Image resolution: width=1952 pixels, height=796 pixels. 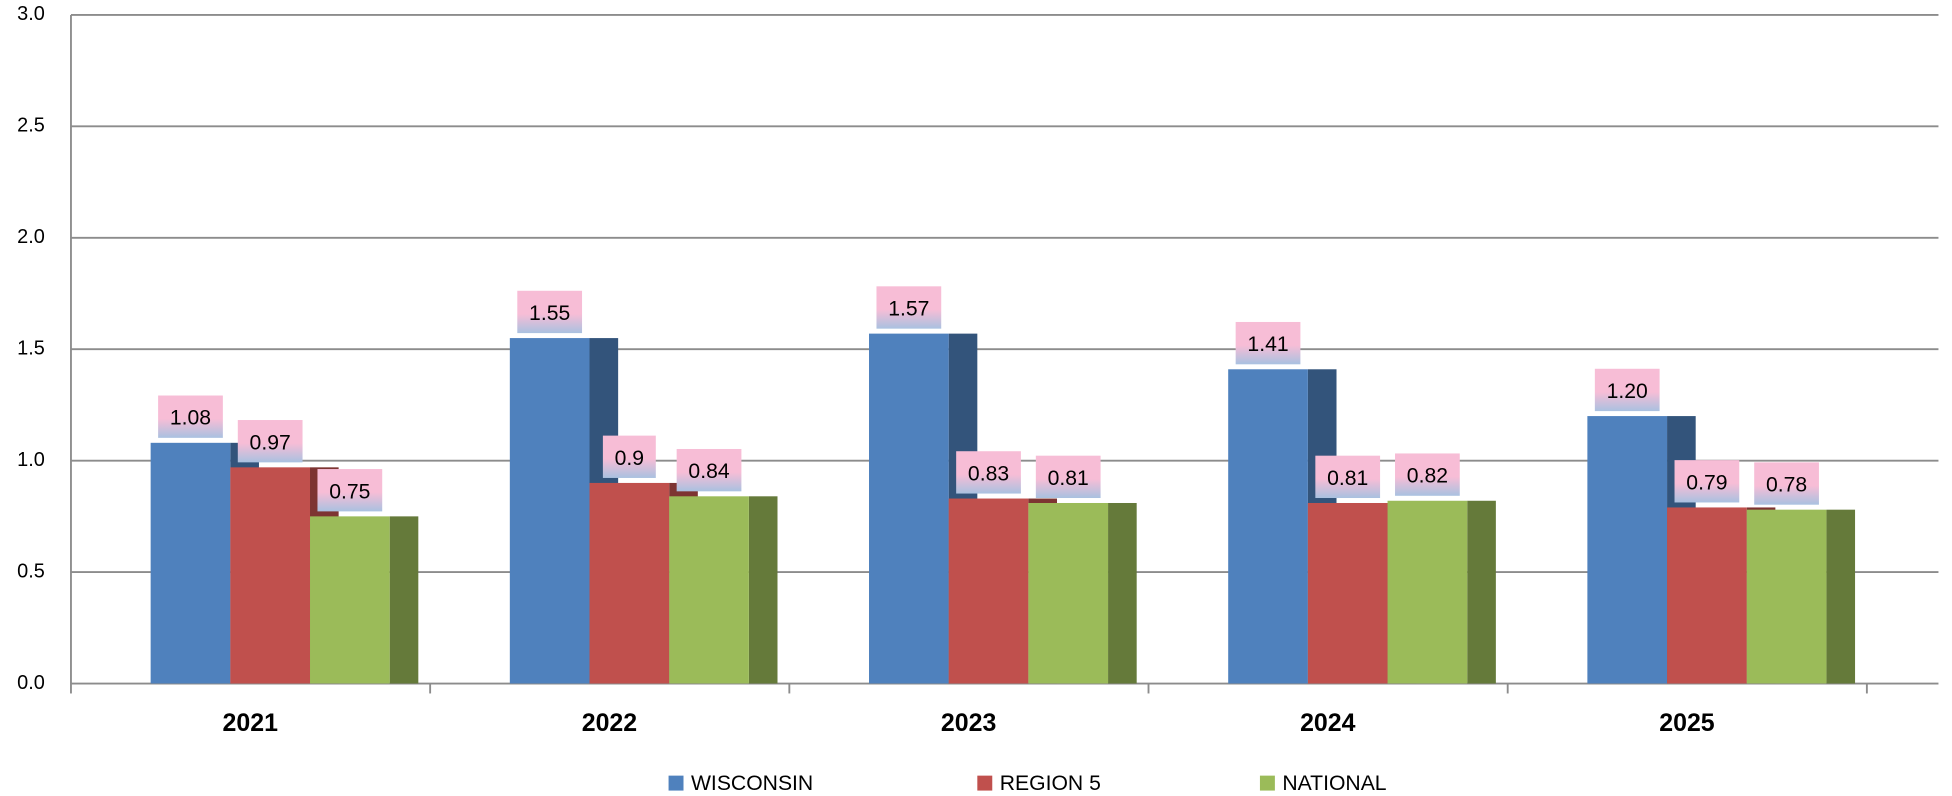 I want to click on x-tick-label: 2024, so click(x=1328, y=723).